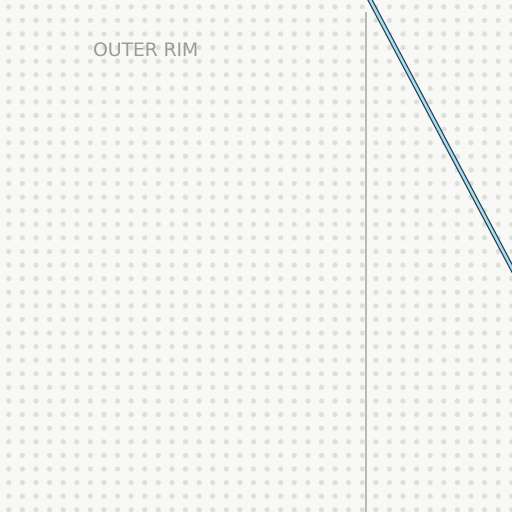  I want to click on region-label: OUTER RIM, so click(146, 50).